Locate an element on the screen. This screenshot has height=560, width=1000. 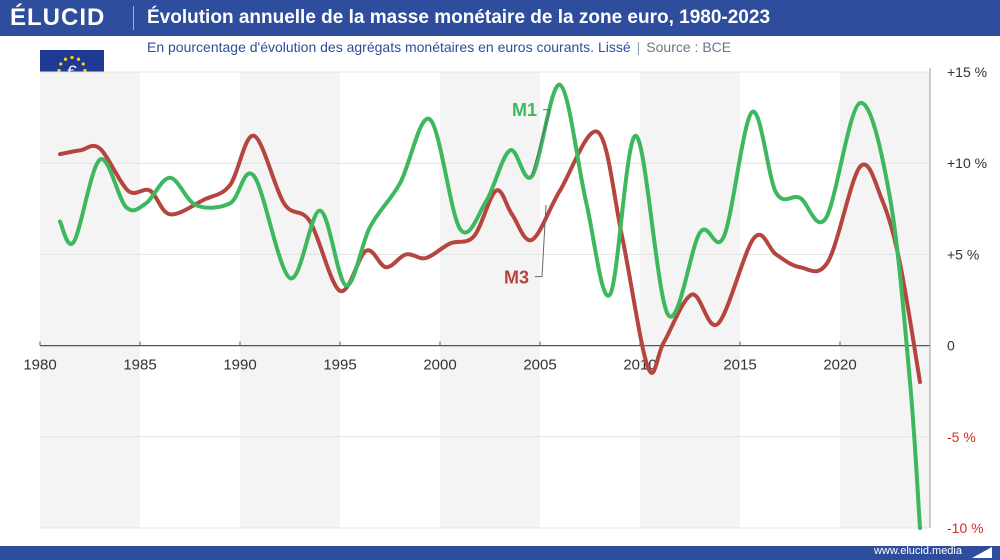
footer-bar is located at coordinates (500, 553).